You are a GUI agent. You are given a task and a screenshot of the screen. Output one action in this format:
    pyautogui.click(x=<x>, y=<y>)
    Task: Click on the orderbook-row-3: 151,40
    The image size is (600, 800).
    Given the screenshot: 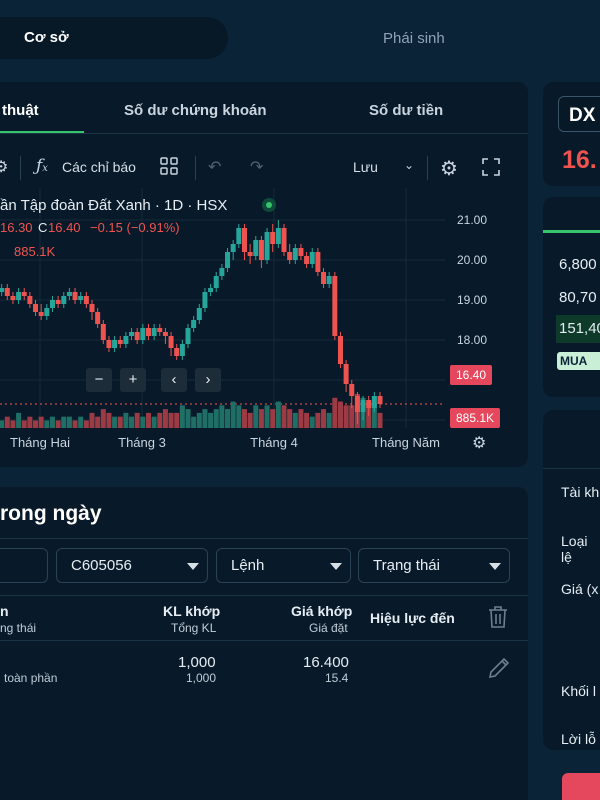 What is the action you would take?
    pyautogui.click(x=579, y=328)
    